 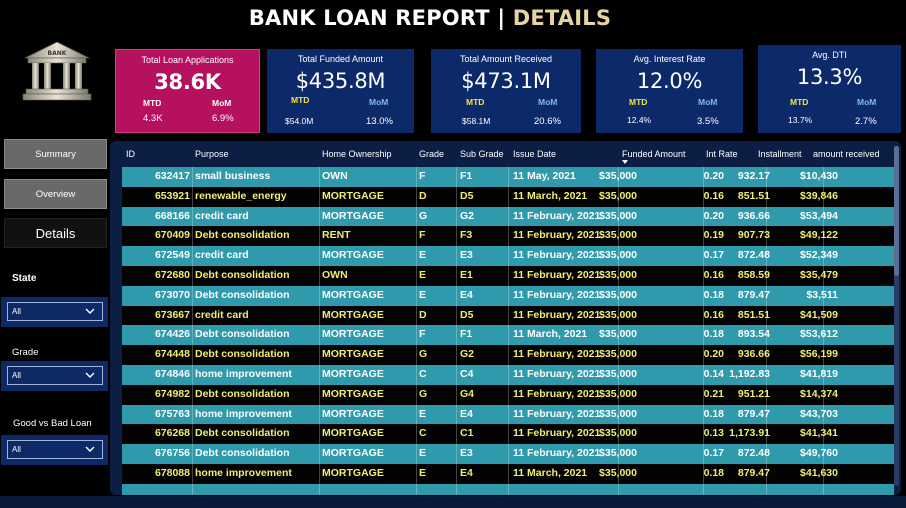 I want to click on cell-purpose: Debt consolidation, so click(x=242, y=433).